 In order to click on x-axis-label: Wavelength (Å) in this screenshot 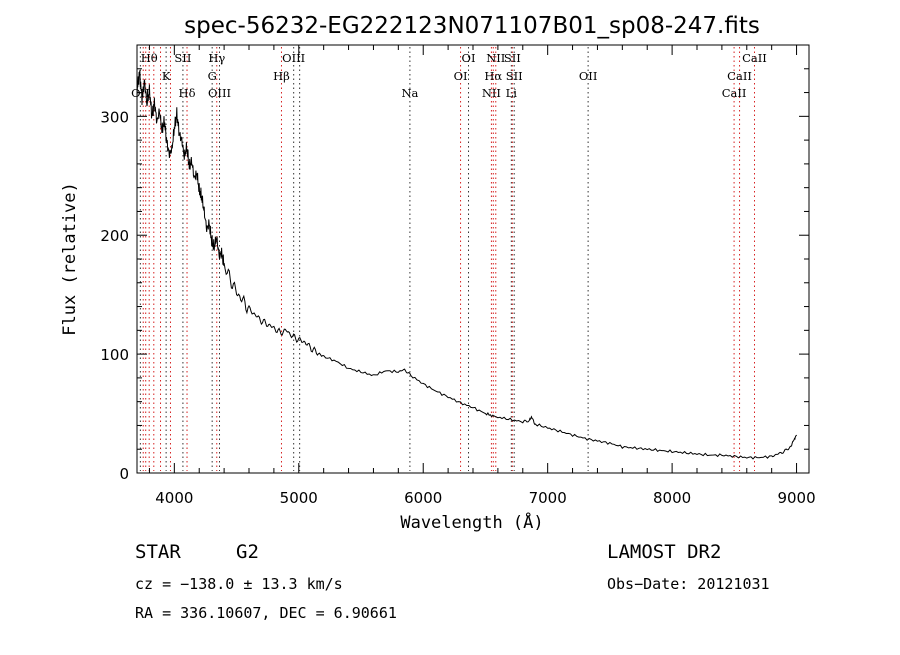, I will do `click(471, 522)`.